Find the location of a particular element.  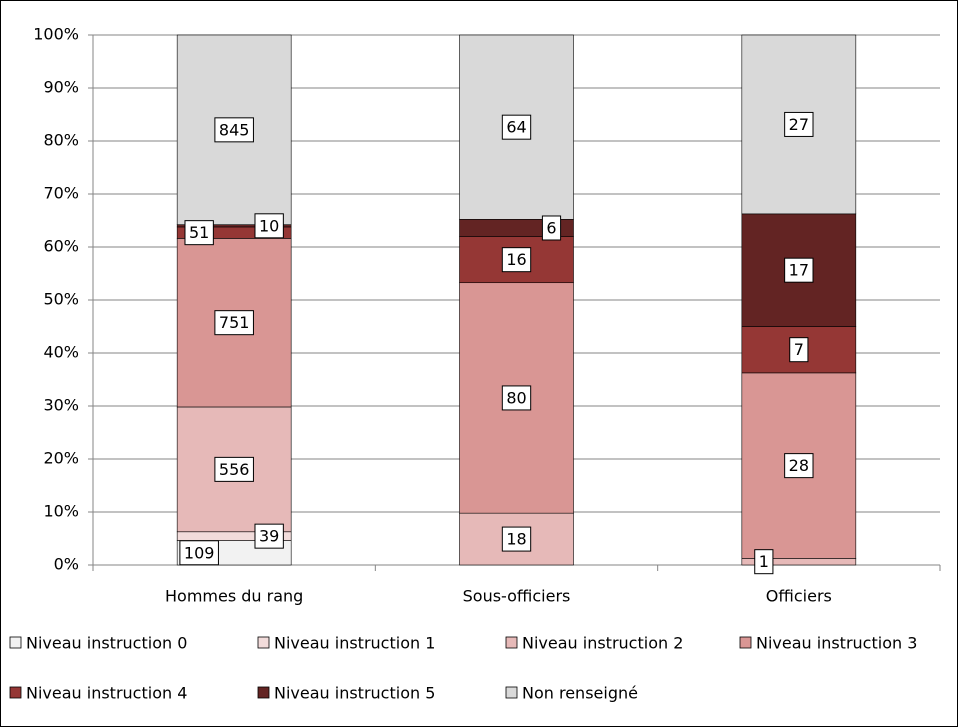

data-label: 51 is located at coordinates (199, 232).